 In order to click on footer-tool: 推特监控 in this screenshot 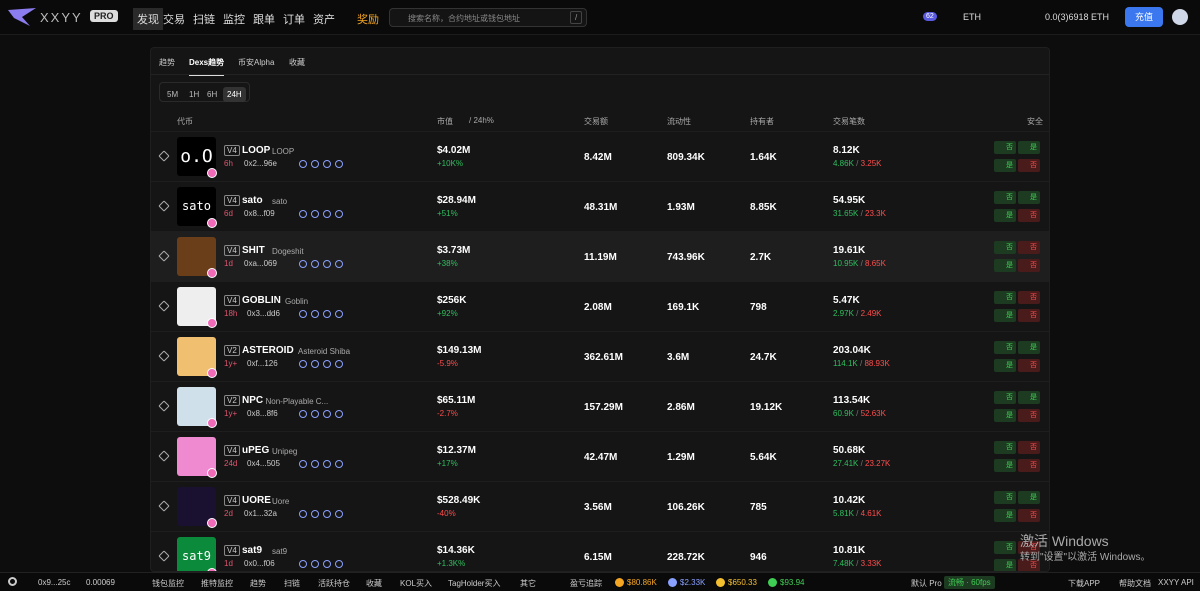, I will do `click(217, 583)`.